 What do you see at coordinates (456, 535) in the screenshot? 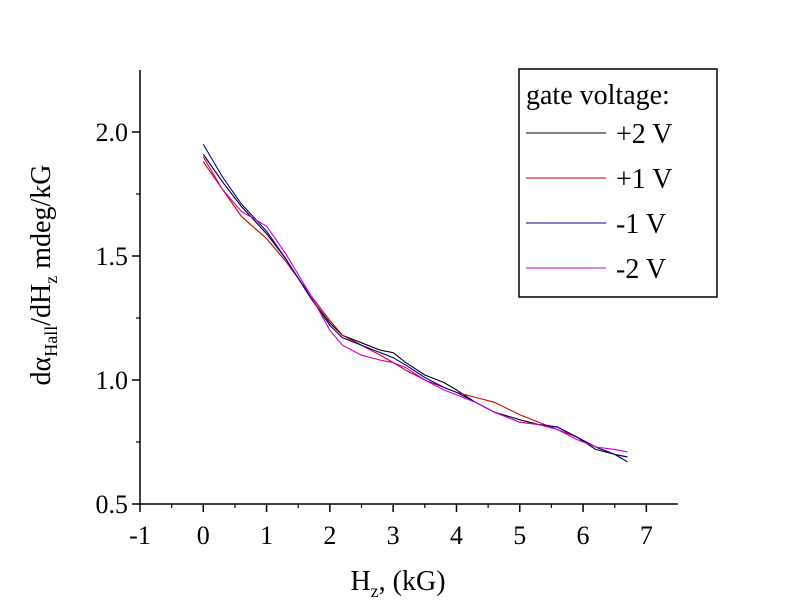
I see `x-tick-label: 4` at bounding box center [456, 535].